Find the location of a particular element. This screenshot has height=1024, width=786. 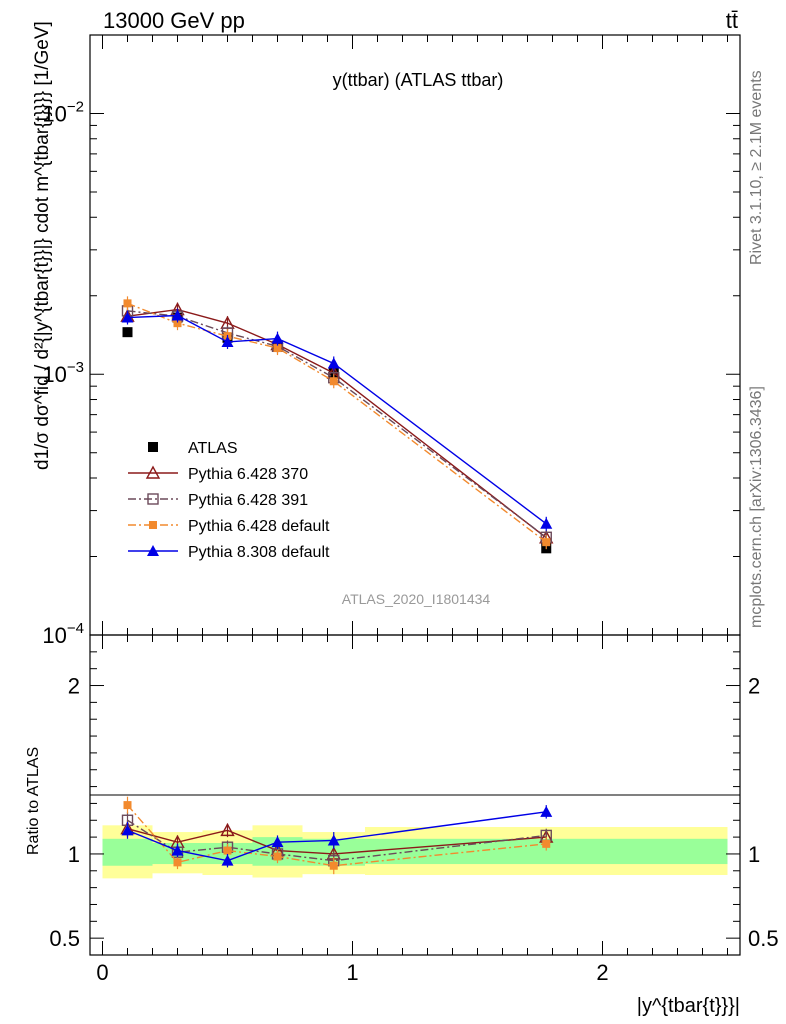

legend-label: Pythia 6.428 default is located at coordinates (259, 526).